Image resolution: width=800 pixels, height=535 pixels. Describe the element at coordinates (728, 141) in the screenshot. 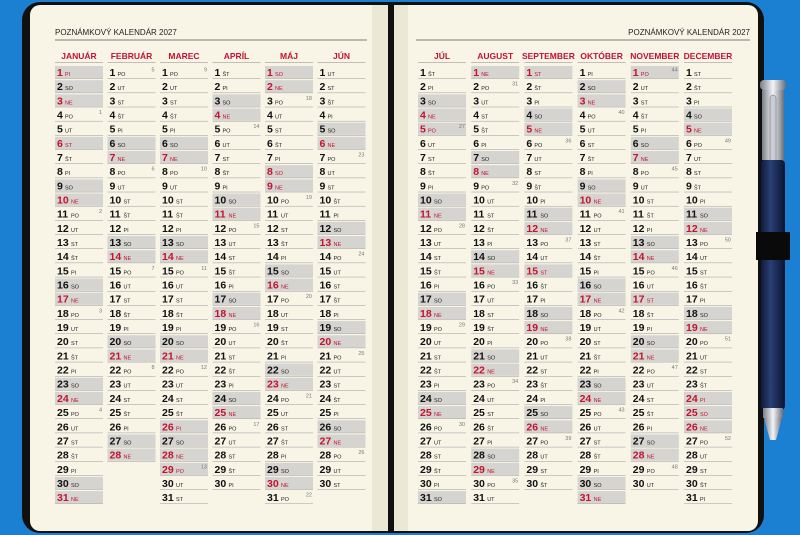

I see `week-number: 49` at that location.